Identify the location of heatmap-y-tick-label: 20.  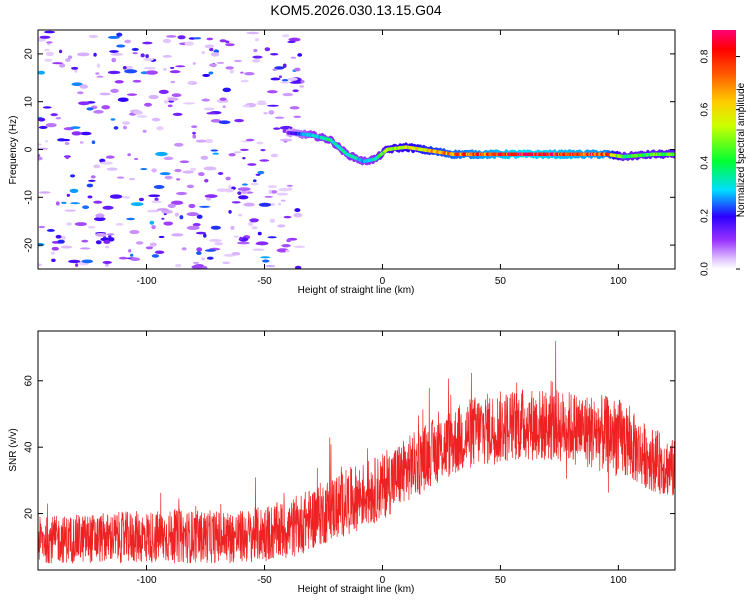
(29, 54).